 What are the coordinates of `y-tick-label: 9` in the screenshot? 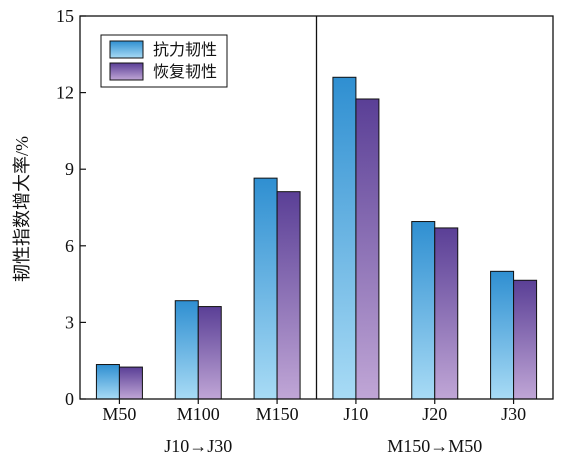 It's located at (69, 169).